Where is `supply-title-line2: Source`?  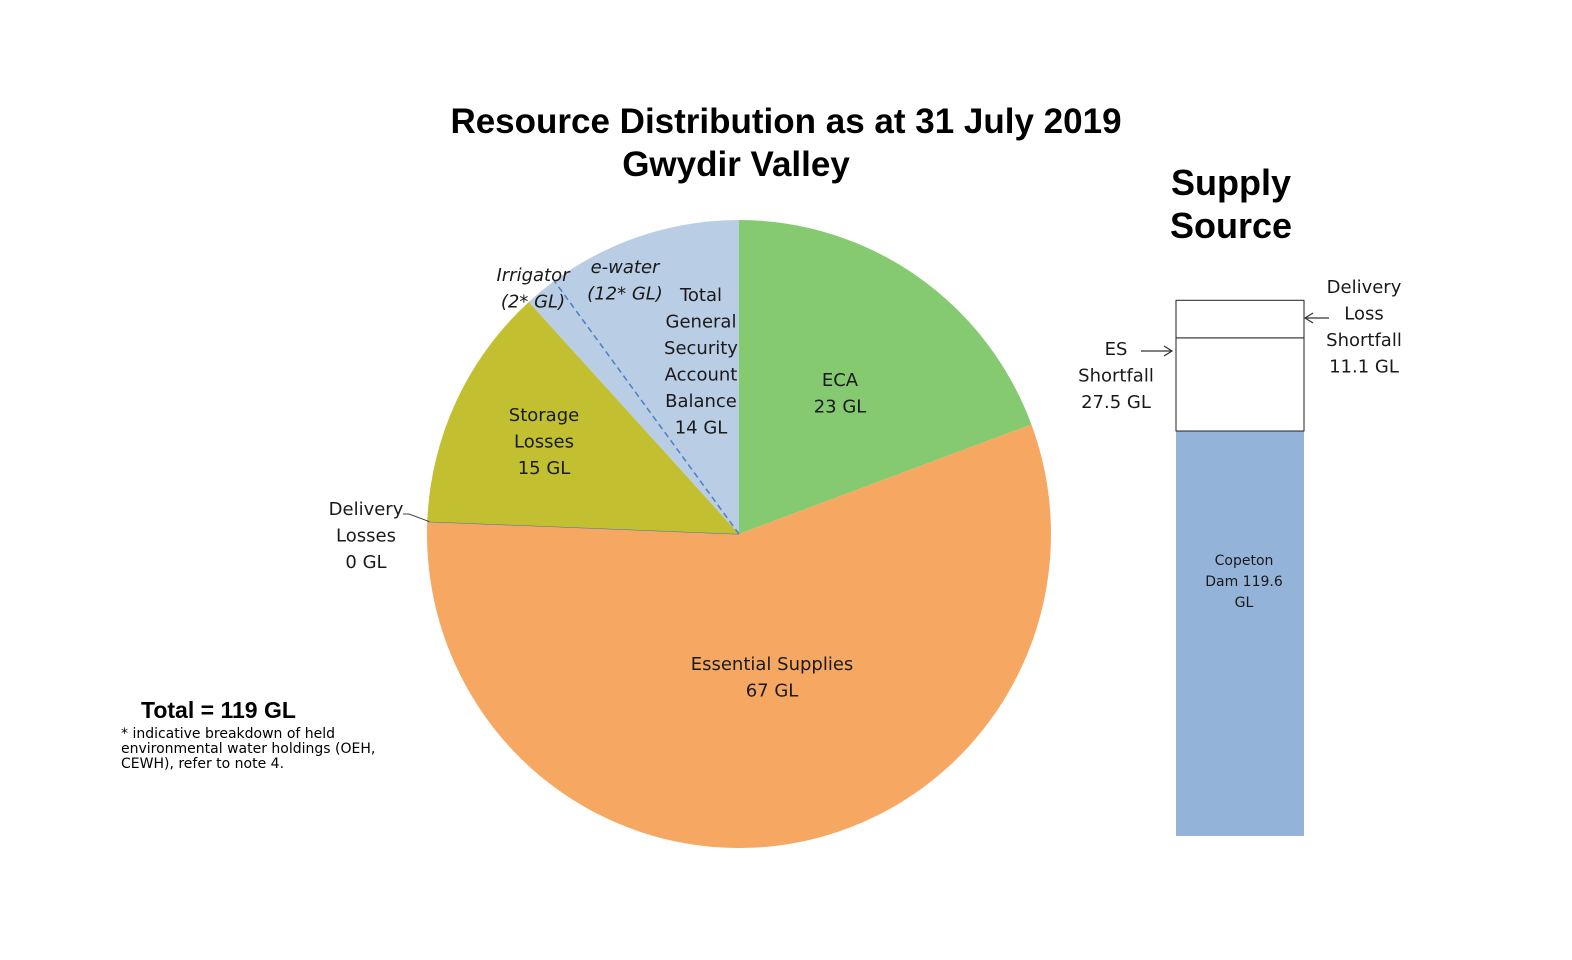 supply-title-line2: Source is located at coordinates (1231, 225).